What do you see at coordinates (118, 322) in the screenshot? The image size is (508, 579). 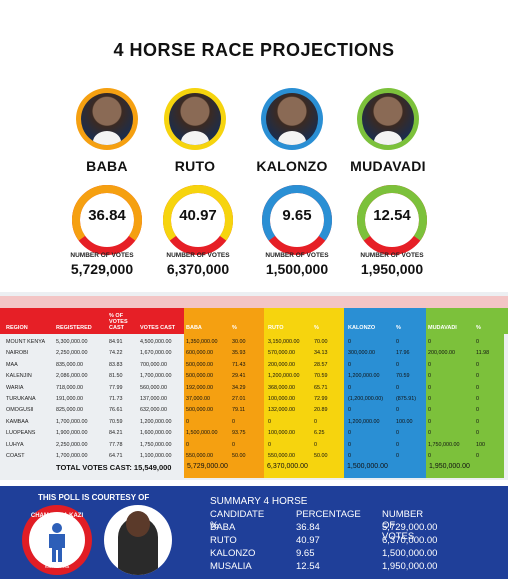 I see `table-header-cell: % OF VOTES CAST` at bounding box center [118, 322].